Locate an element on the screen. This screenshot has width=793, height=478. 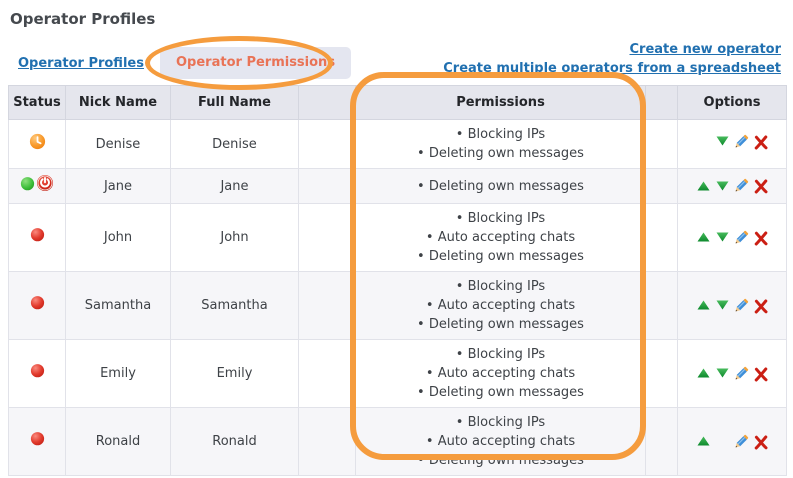
nick-name-cell: Jane is located at coordinates (118, 186).